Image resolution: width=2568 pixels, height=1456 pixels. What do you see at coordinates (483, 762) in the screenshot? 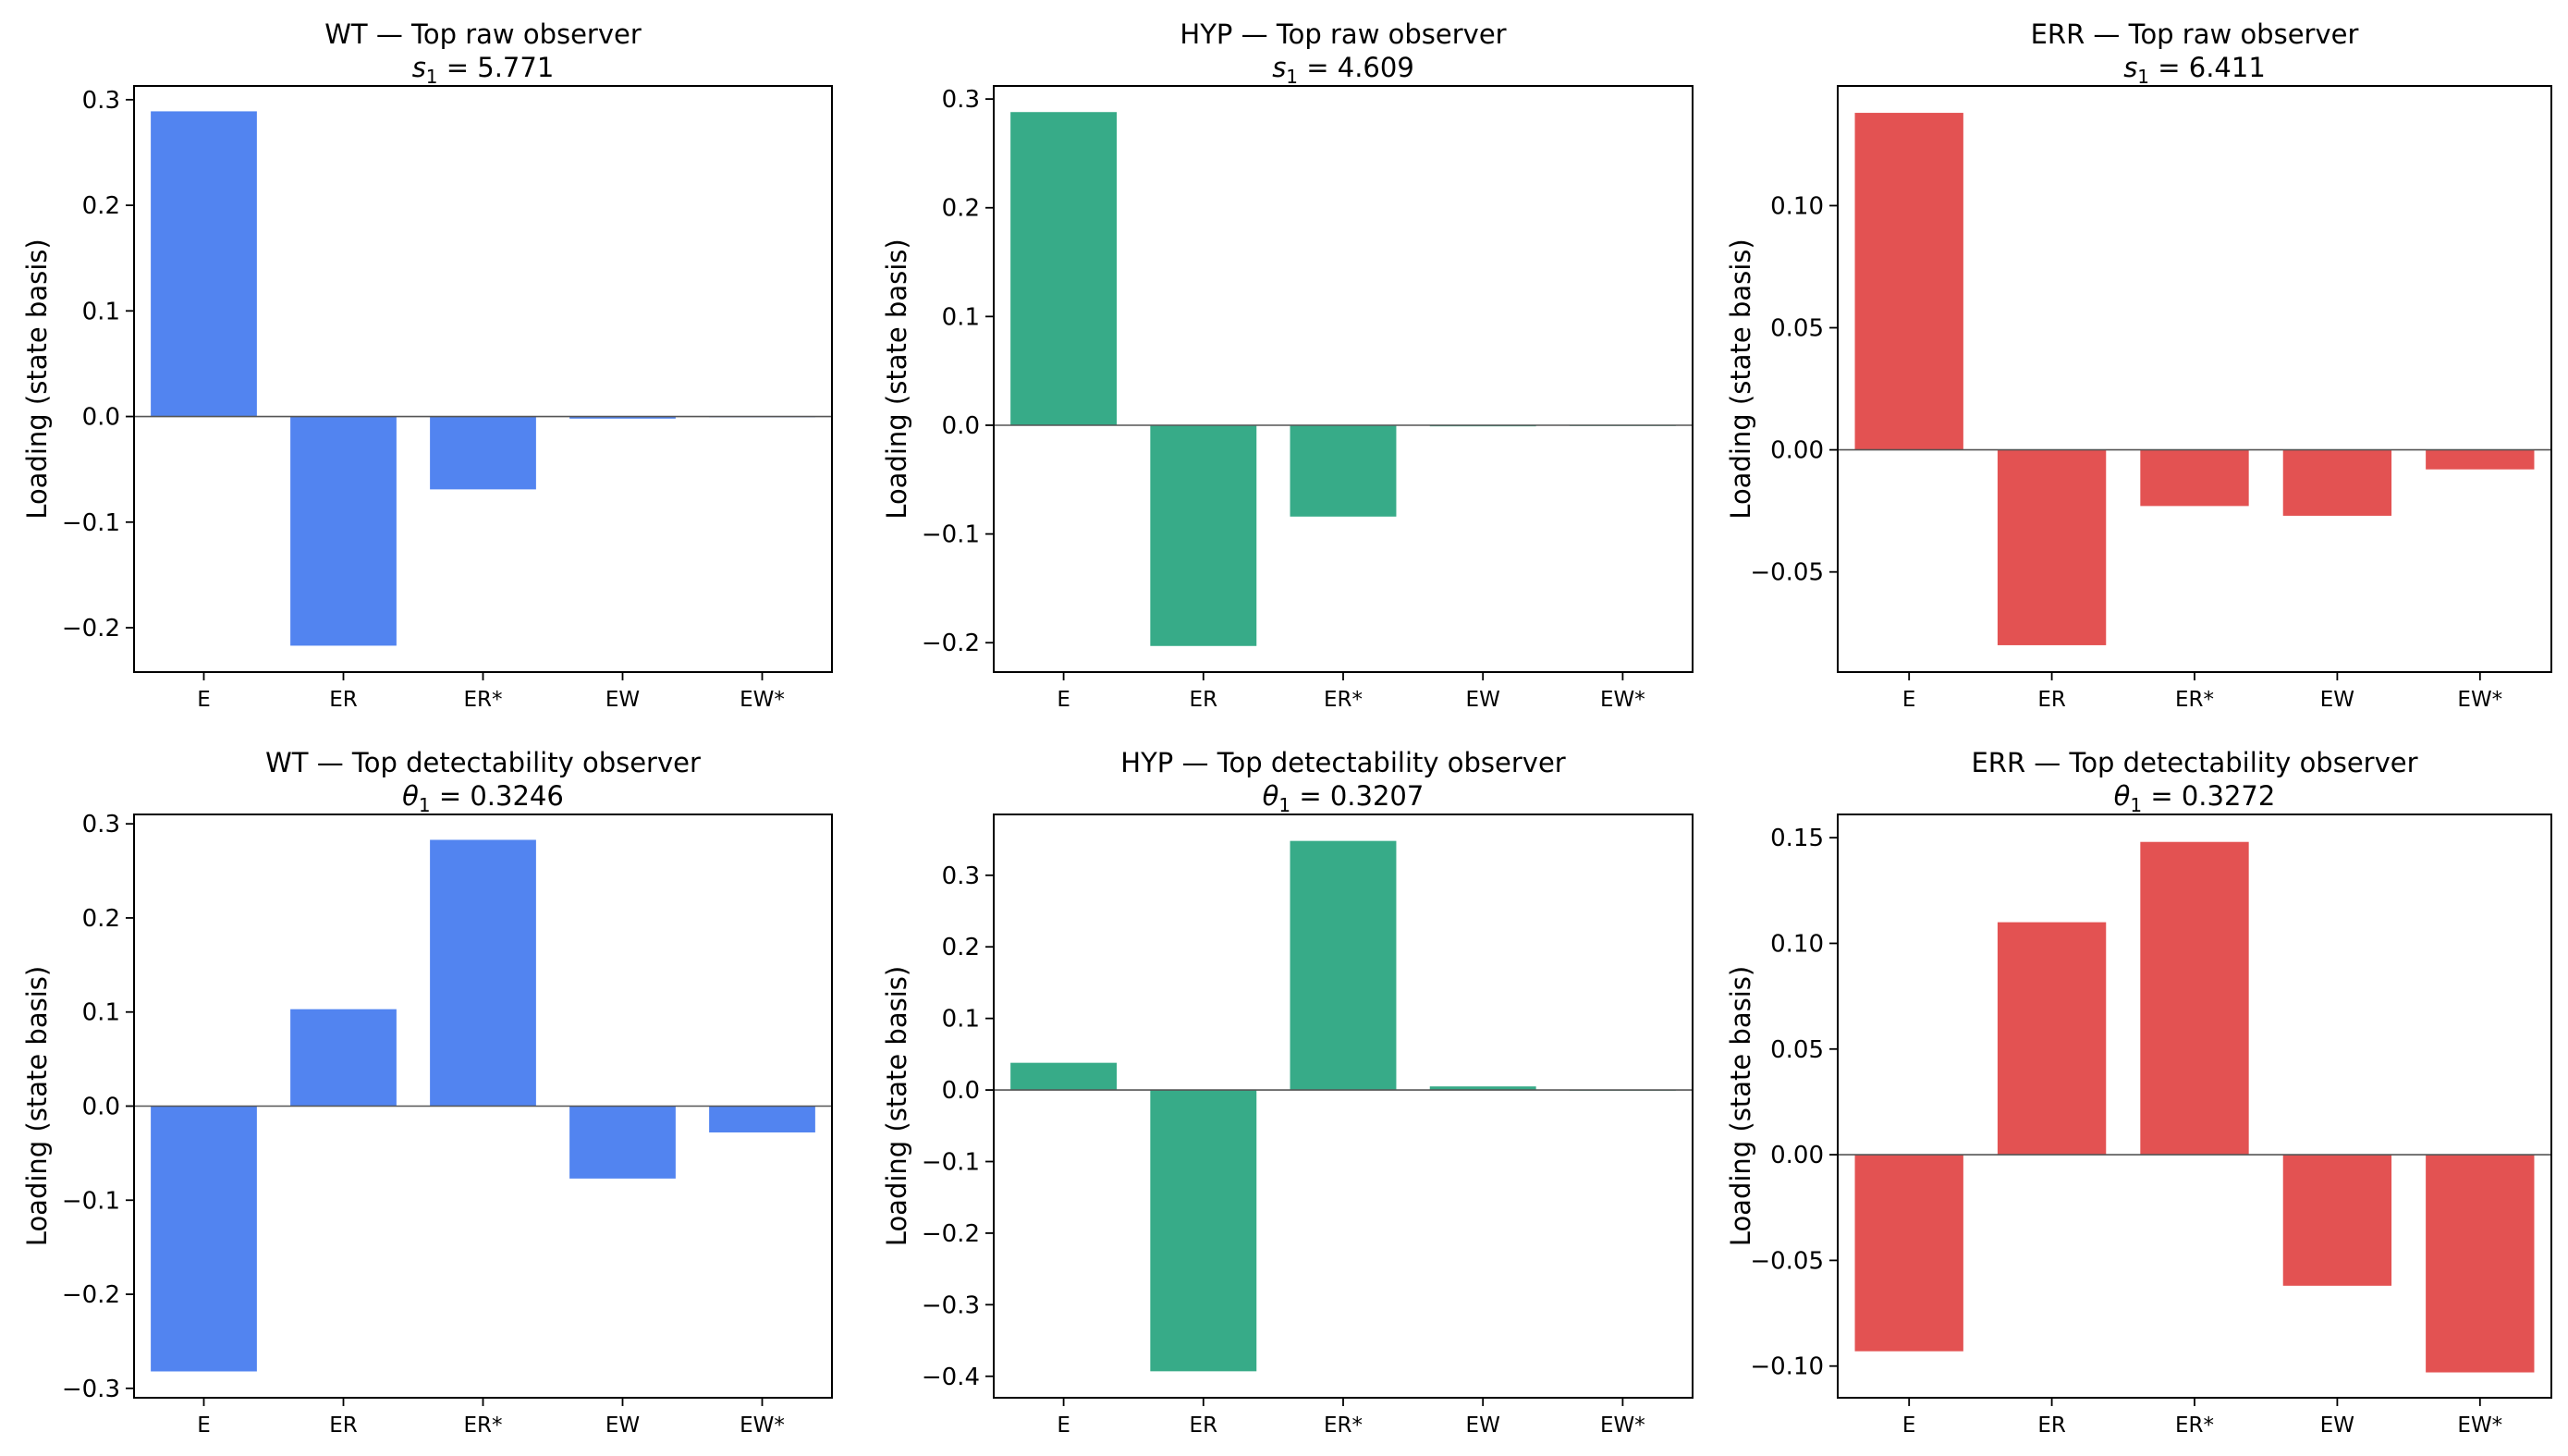
I see `panel-title: WT — Top detectability observer` at bounding box center [483, 762].